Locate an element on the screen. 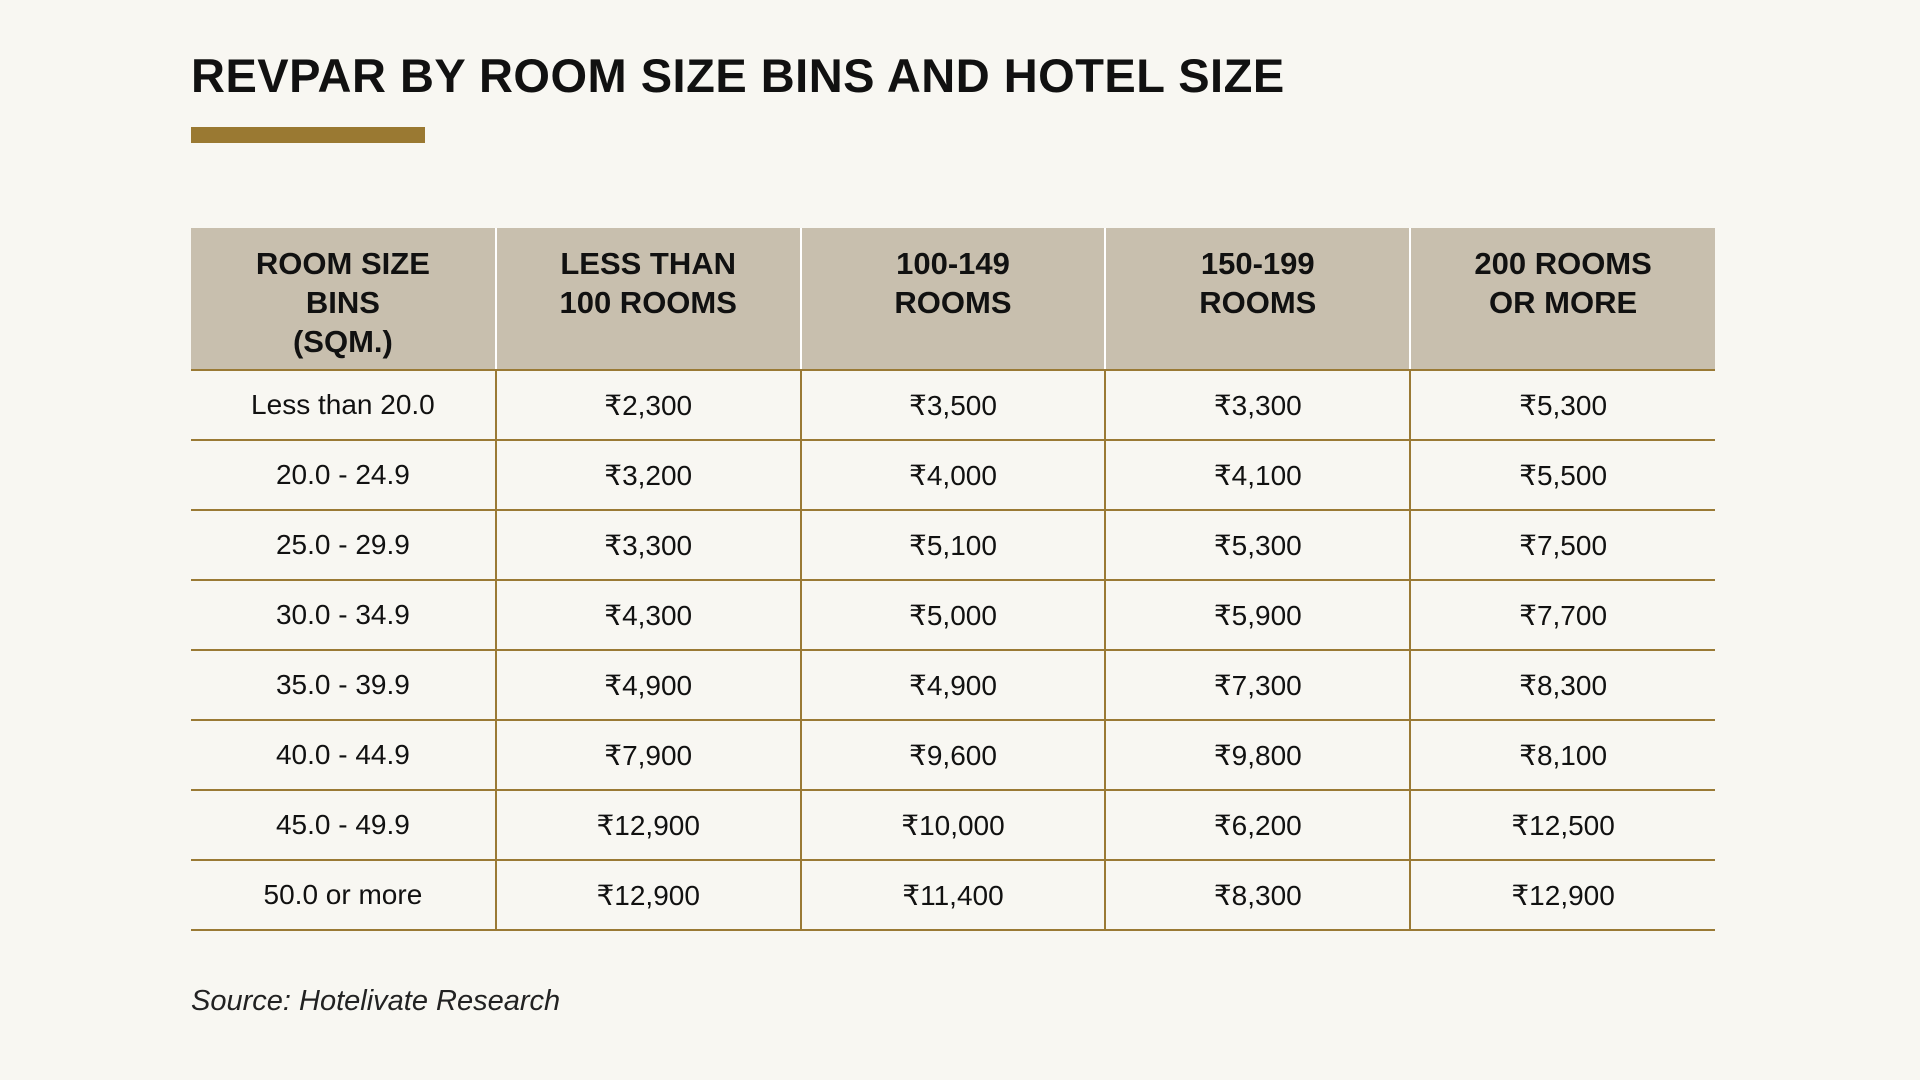 The image size is (1920, 1080). table-row: 25.0 - 29.9 ₹3,300 ₹5,100 ₹5,300 ₹7,500 is located at coordinates (953, 545).